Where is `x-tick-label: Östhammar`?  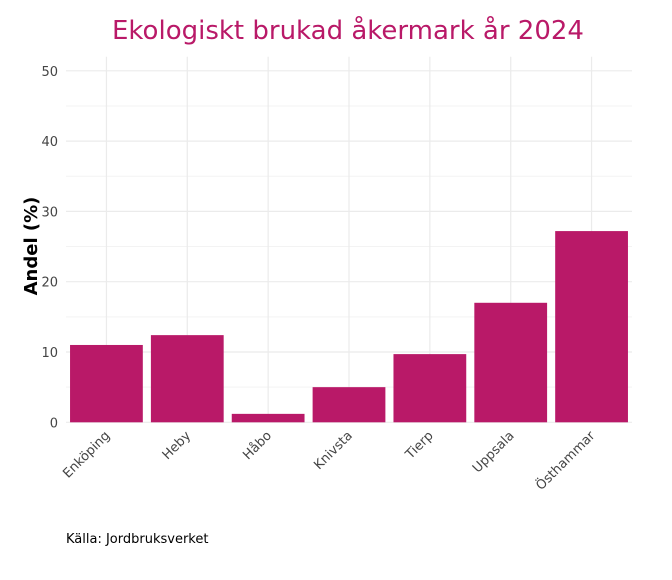 x-tick-label: Östhammar is located at coordinates (565, 460).